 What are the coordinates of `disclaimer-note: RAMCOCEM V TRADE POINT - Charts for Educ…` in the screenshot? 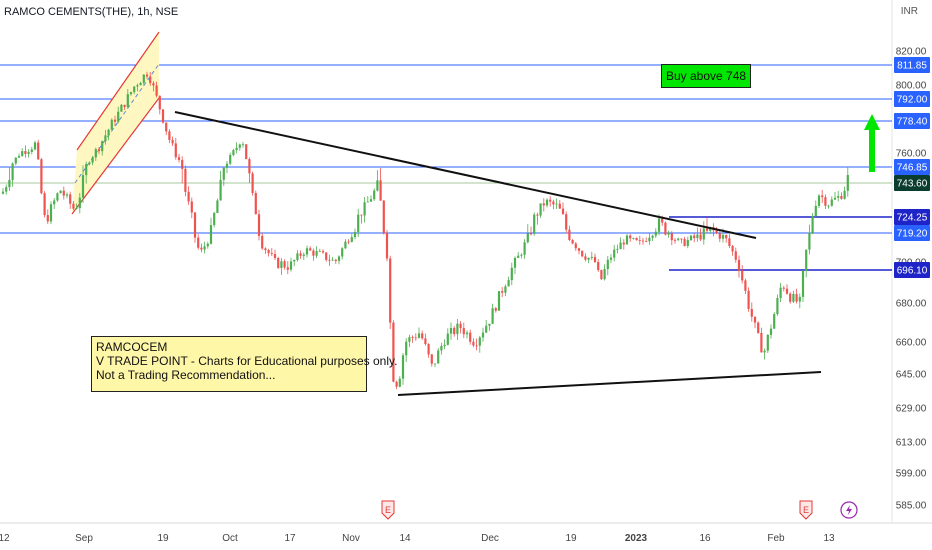 It's located at (244, 364).